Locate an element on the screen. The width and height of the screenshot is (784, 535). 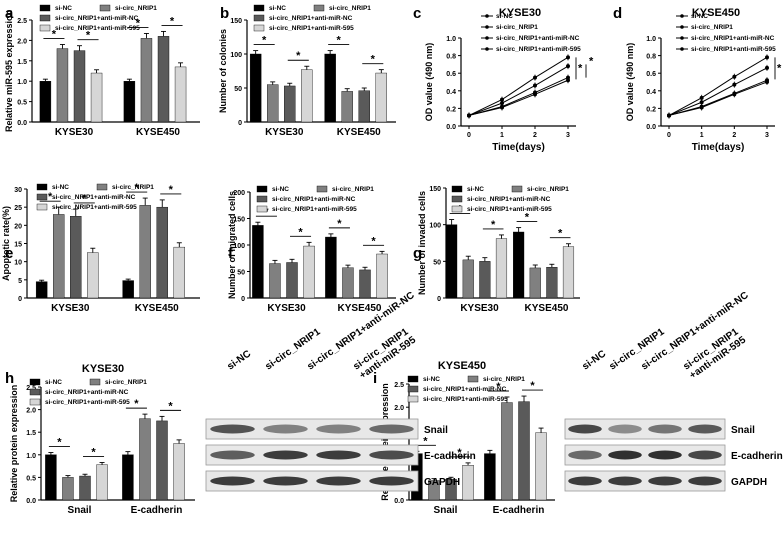
y-axis-label-e: Apoptotic rate(%) is located at coordinates (6, 243).